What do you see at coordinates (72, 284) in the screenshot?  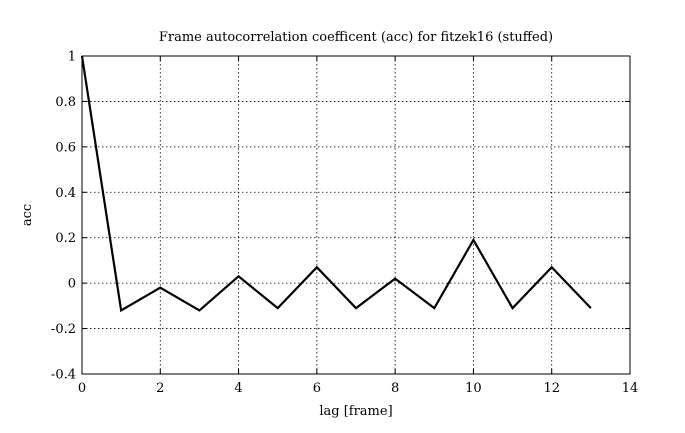 I see `y-tick-label: 0` at bounding box center [72, 284].